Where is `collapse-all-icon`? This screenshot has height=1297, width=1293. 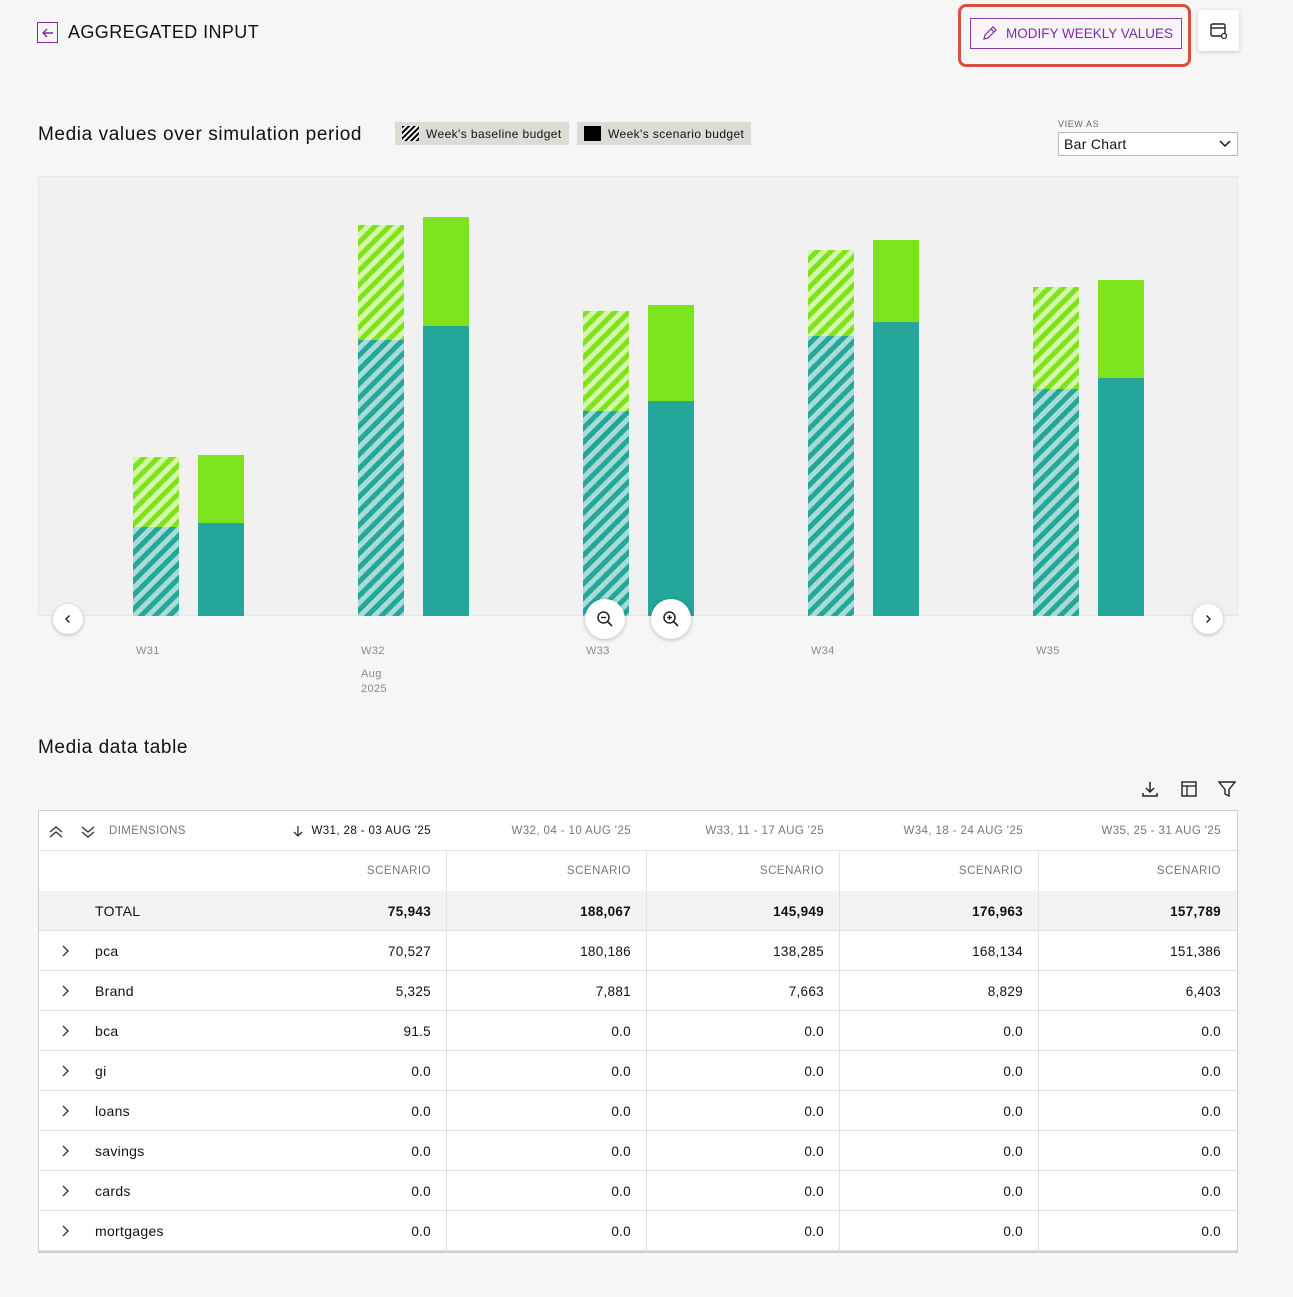 collapse-all-icon is located at coordinates (56, 832).